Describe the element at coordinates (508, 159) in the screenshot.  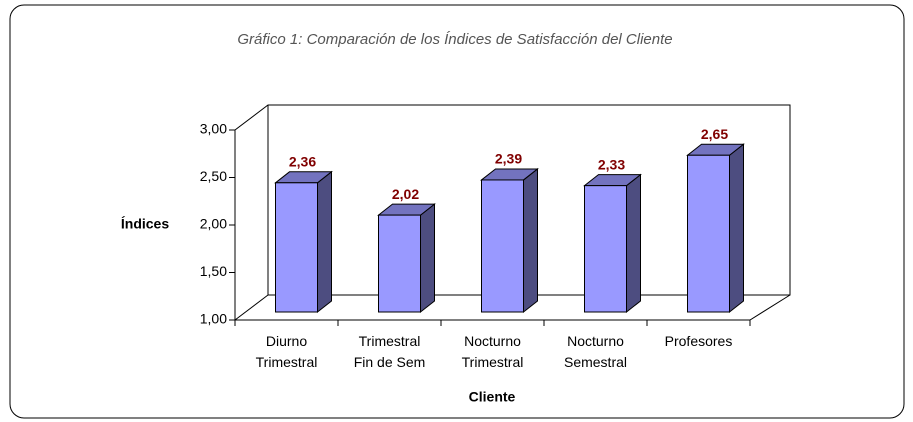
I see `value-label: 2,39` at that location.